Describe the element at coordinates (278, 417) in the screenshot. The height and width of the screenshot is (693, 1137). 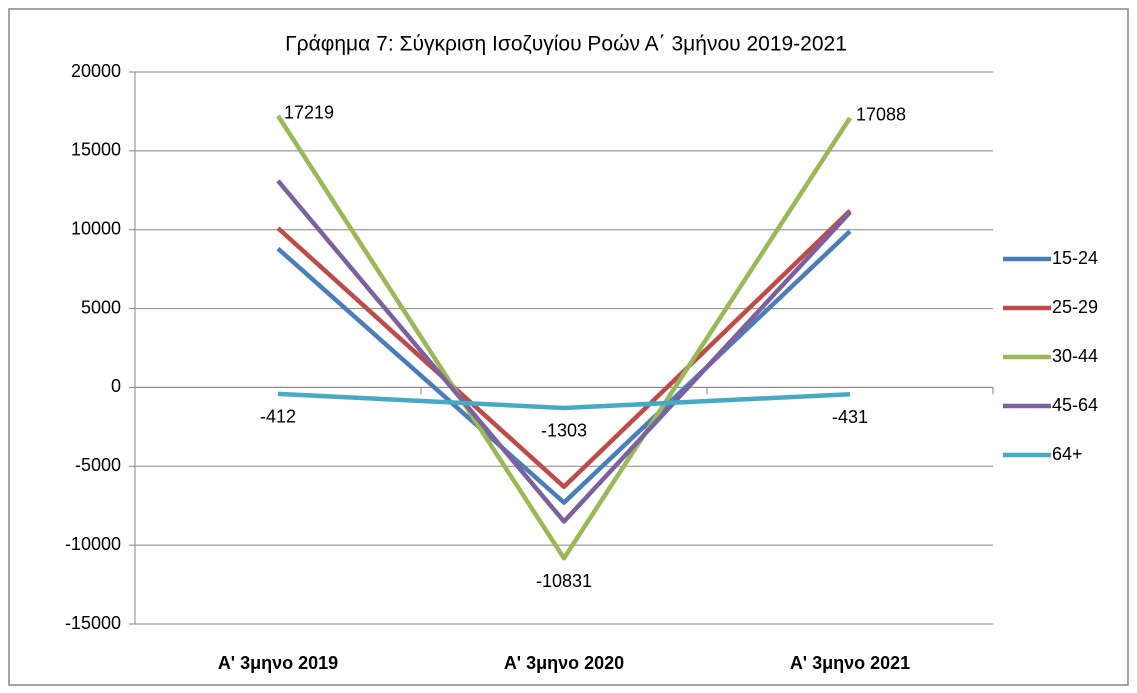
I see `data-label: -412` at that location.